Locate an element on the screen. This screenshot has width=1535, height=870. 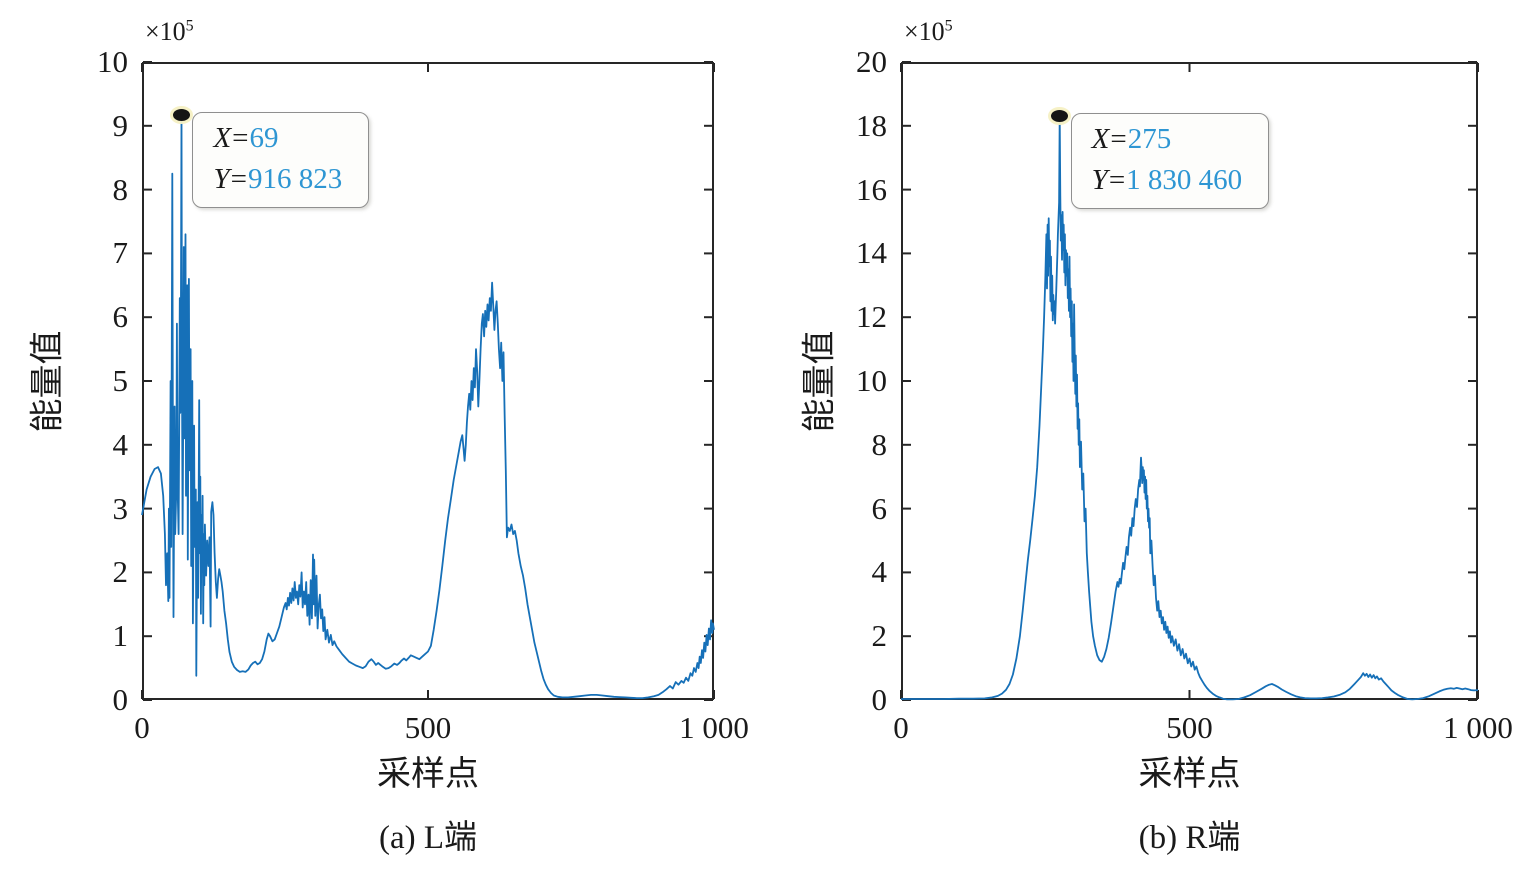
y-tick-label: 18 is located at coordinates (871, 125).